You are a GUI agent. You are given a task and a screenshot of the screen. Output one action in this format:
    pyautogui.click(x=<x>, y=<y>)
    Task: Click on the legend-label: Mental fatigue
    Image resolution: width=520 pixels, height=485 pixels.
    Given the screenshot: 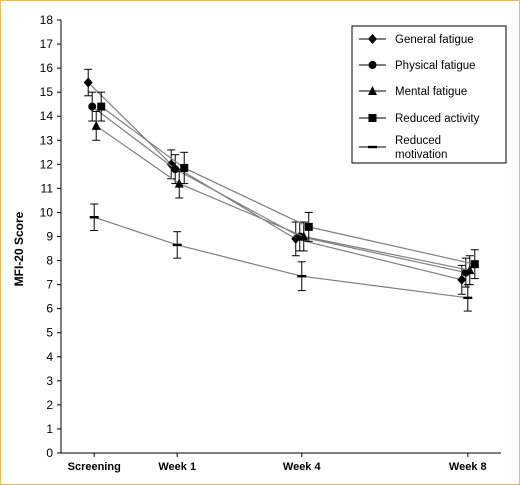 What is the action you would take?
    pyautogui.click(x=431, y=92)
    